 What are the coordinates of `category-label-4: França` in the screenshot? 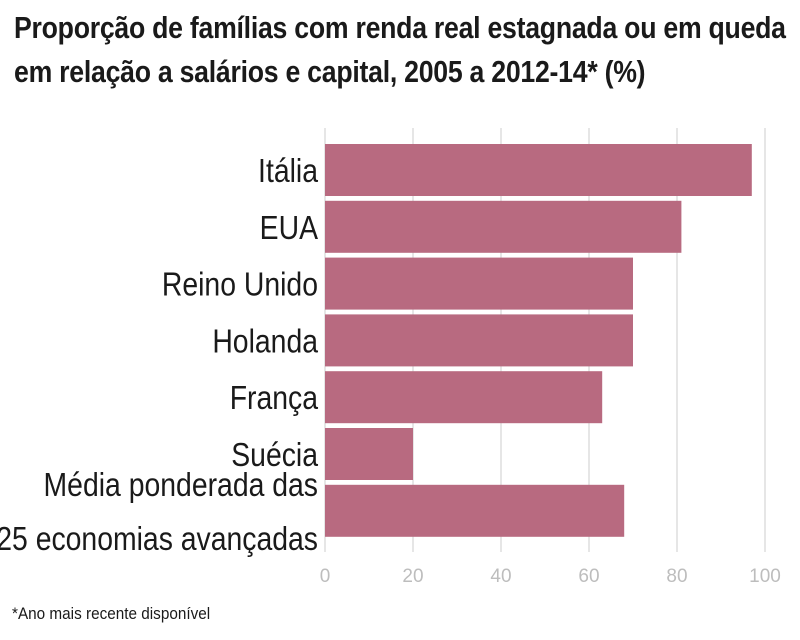 It's located at (274, 398).